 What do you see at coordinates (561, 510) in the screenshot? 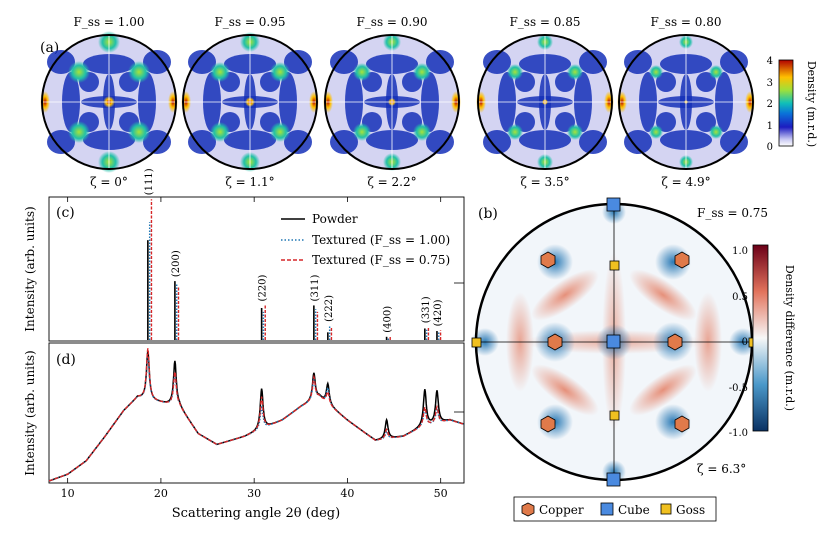
I see `legend-copper: Copper` at bounding box center [561, 510].